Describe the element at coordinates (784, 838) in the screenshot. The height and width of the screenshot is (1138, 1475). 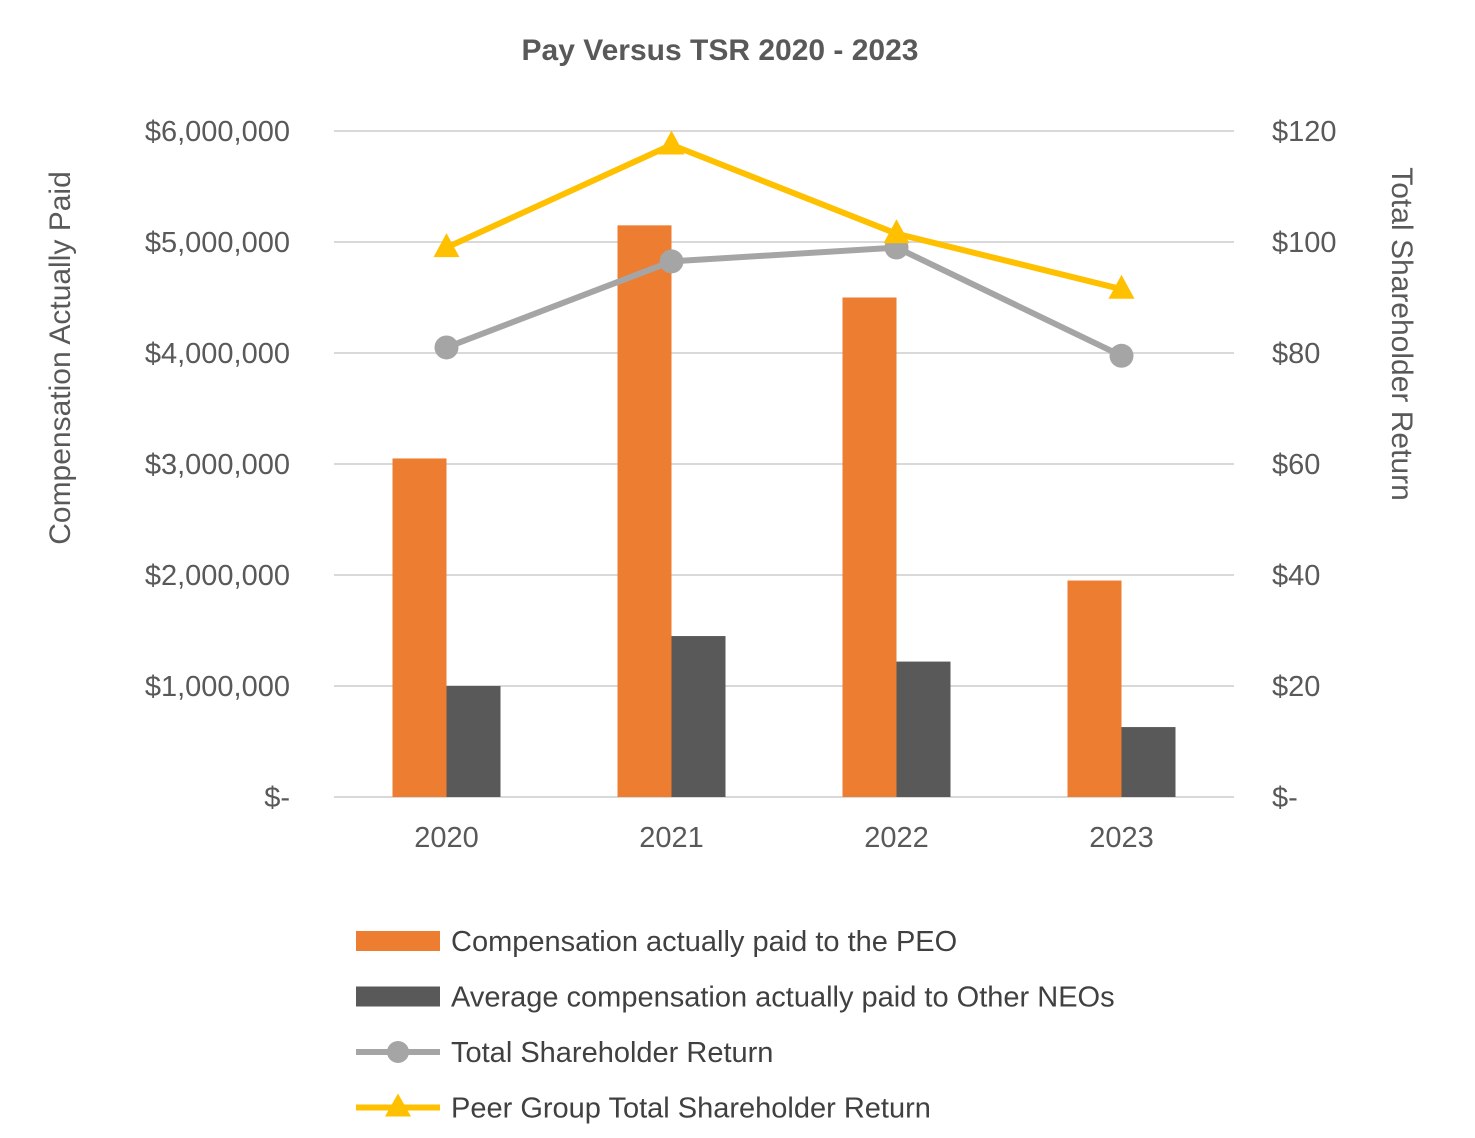
I see `x-axis-tick-labels: 2020 2021 2022 2023` at that location.